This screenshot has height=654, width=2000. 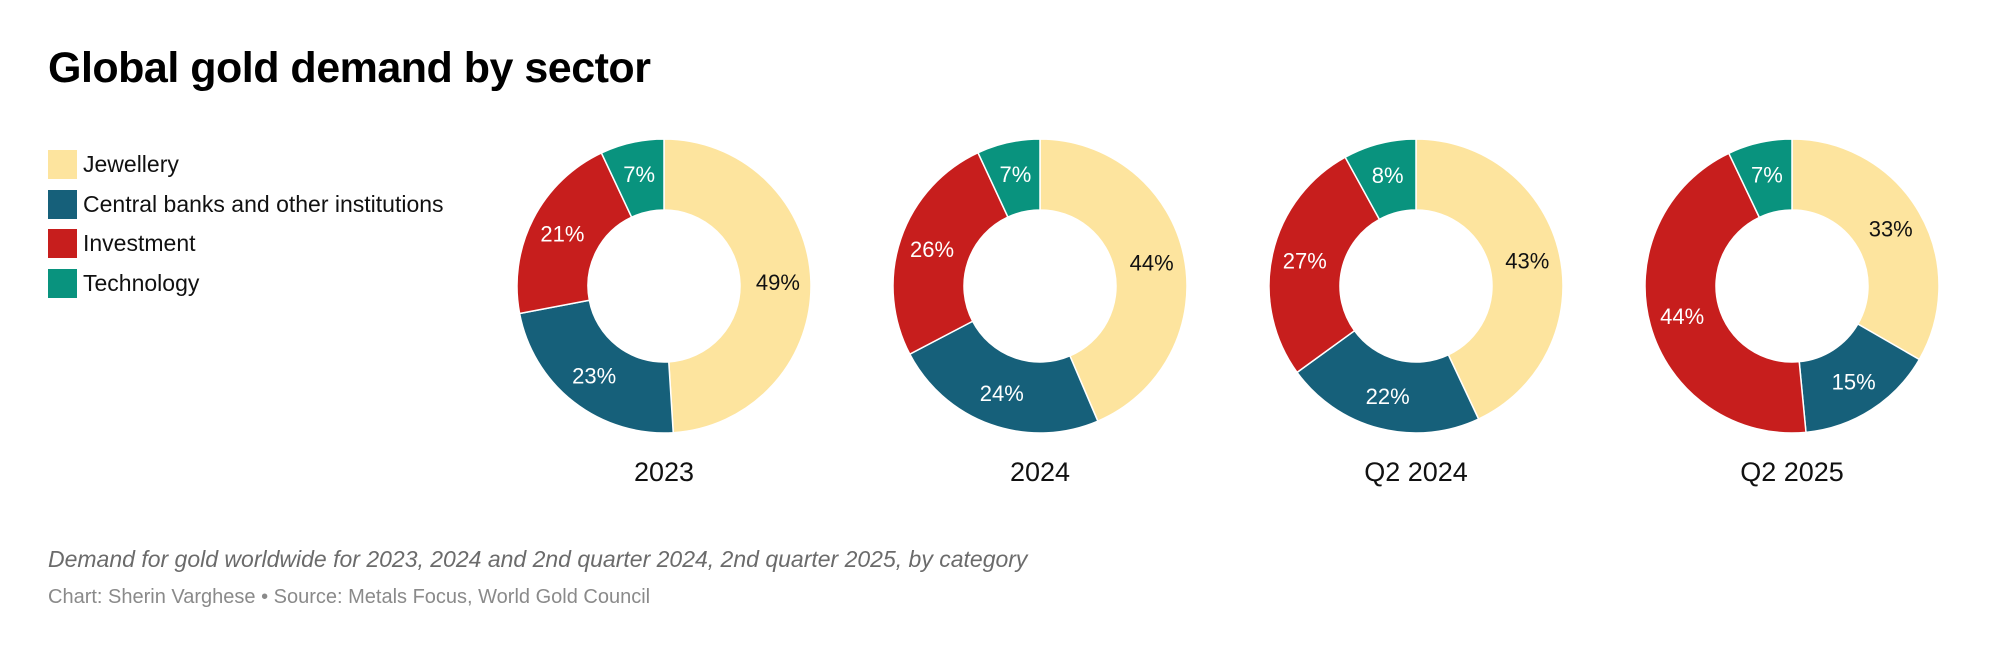 What do you see at coordinates (1305, 261) in the screenshot?
I see `slice-label-investment: 27%` at bounding box center [1305, 261].